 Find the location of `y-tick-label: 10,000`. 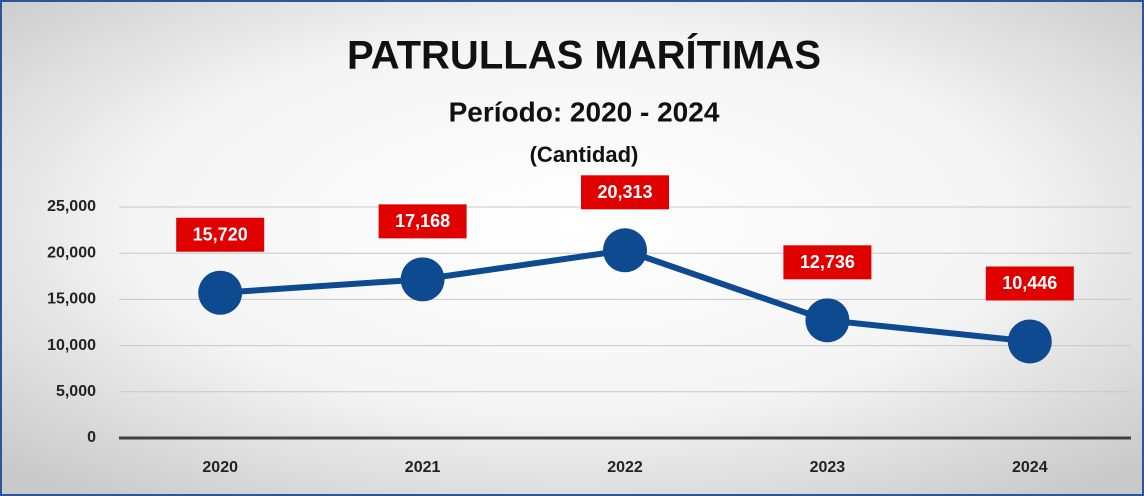

y-tick-label: 10,000 is located at coordinates (71, 345).